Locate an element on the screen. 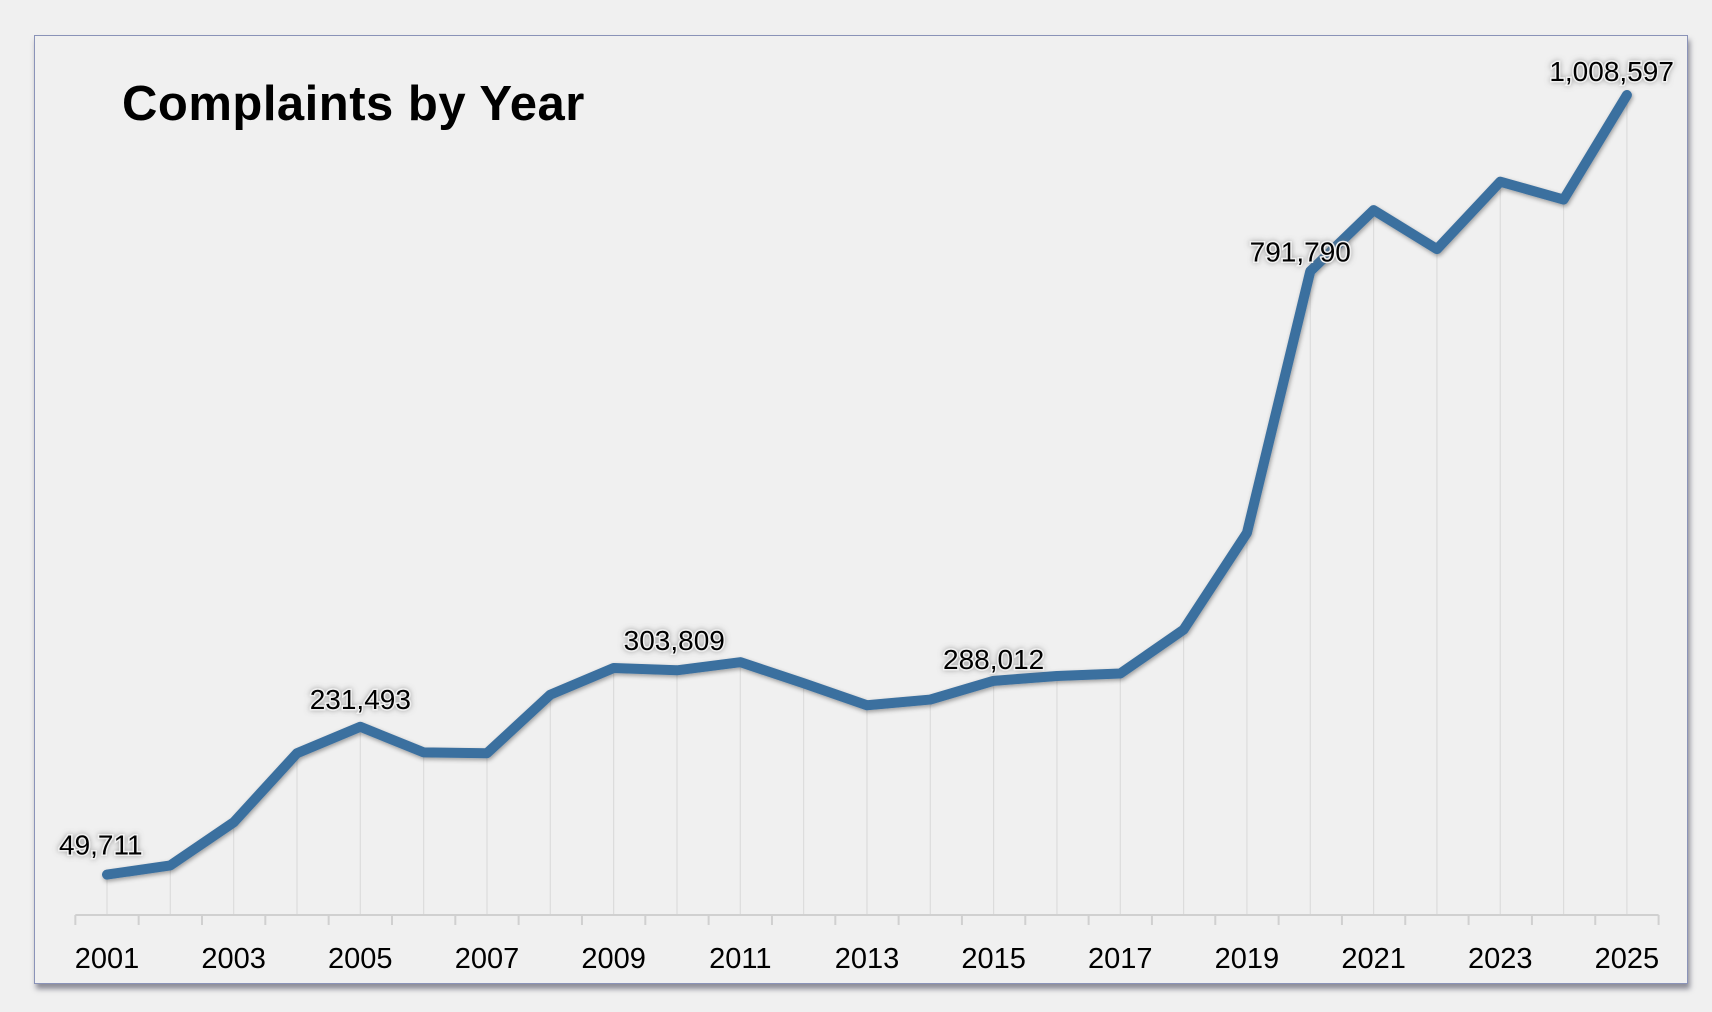  x-tick-label: 2017 is located at coordinates (1120, 959).